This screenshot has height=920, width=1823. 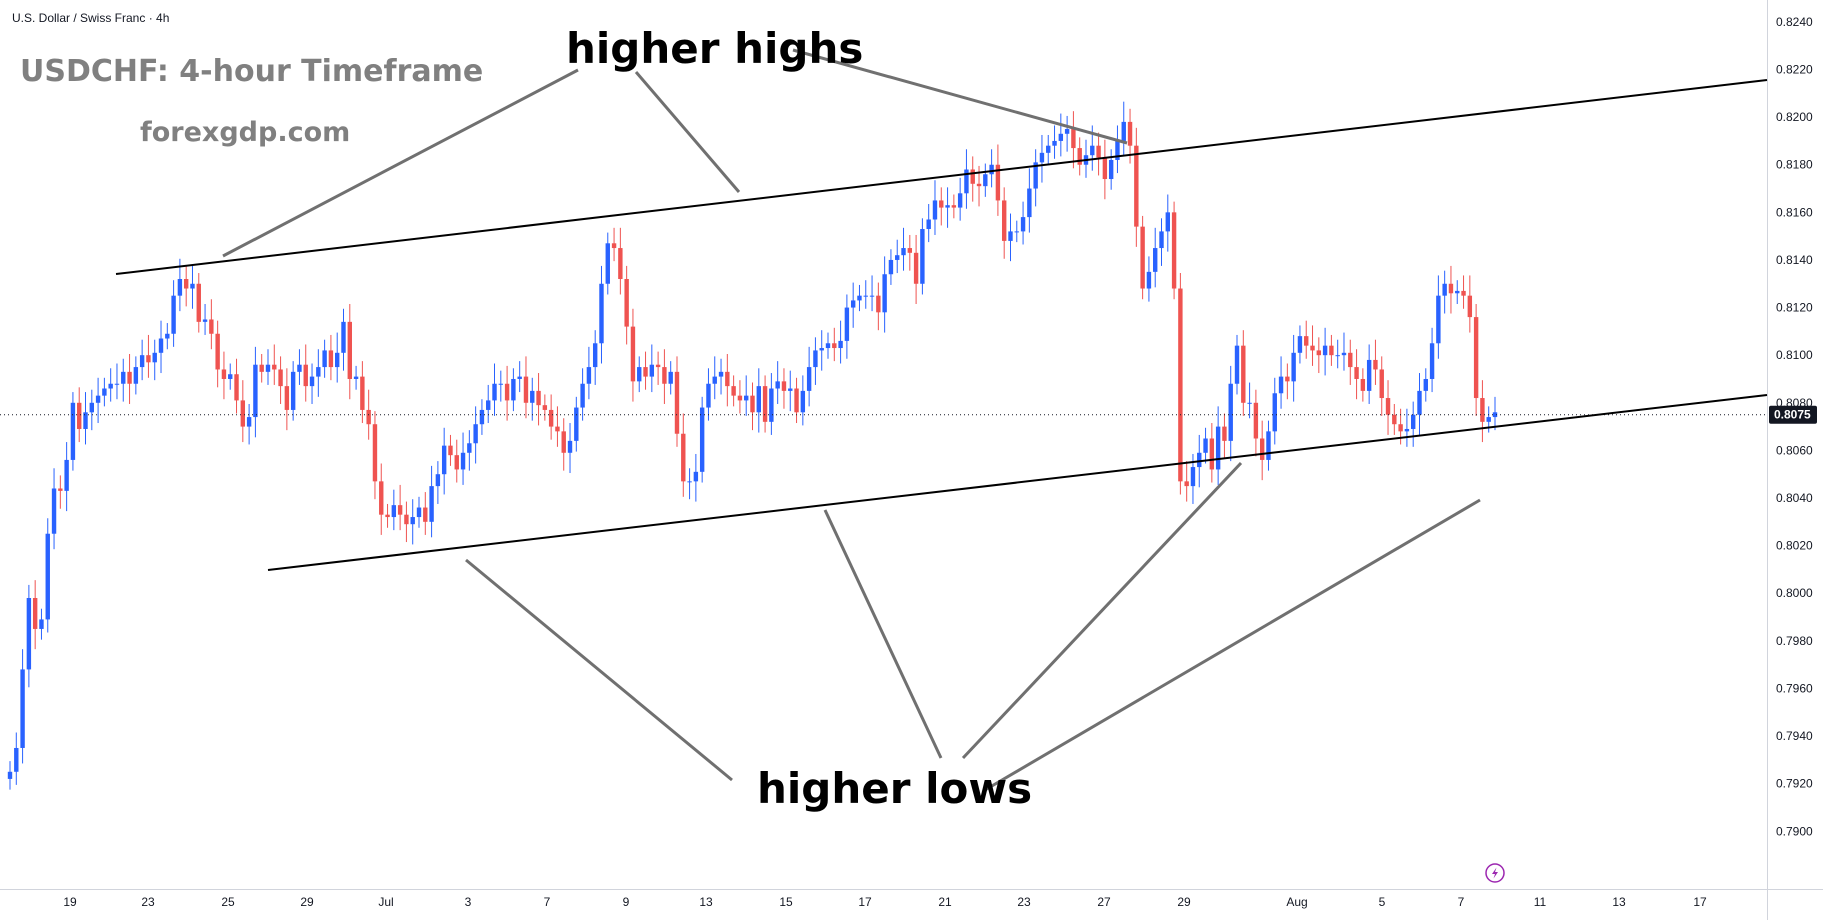 What do you see at coordinates (885, 902) in the screenshot?
I see `time-axis: 19 23 25 29 Jul 3 7 9 13 15 17 21 23 27 29 Aug 5 7 11 13 17` at bounding box center [885, 902].